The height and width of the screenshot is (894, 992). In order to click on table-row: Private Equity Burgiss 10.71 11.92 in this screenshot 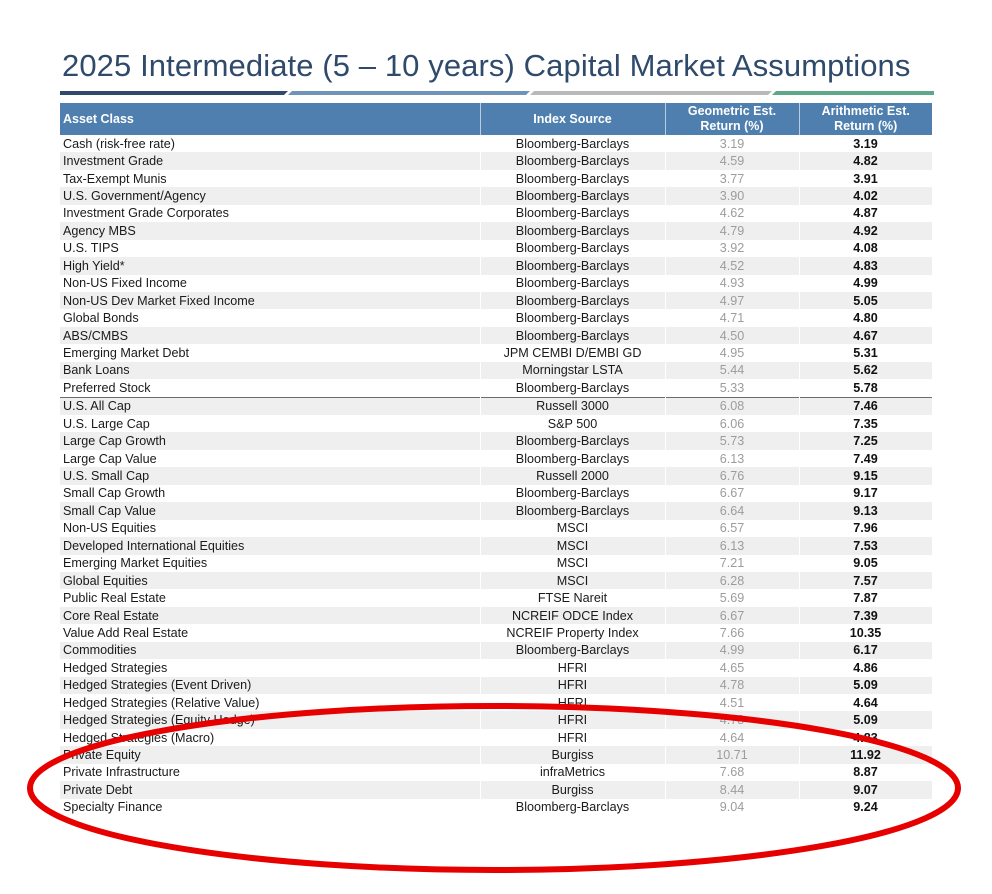, I will do `click(496, 755)`.